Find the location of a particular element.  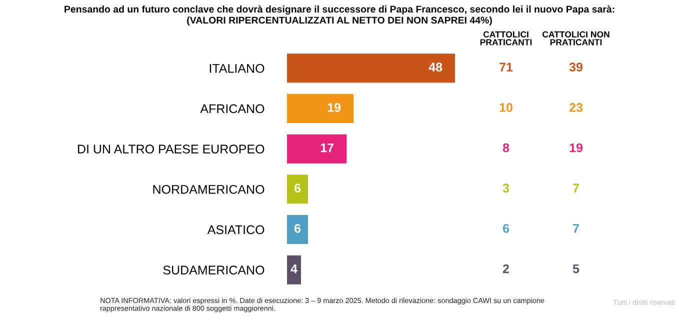

data-label: 5 is located at coordinates (576, 269).